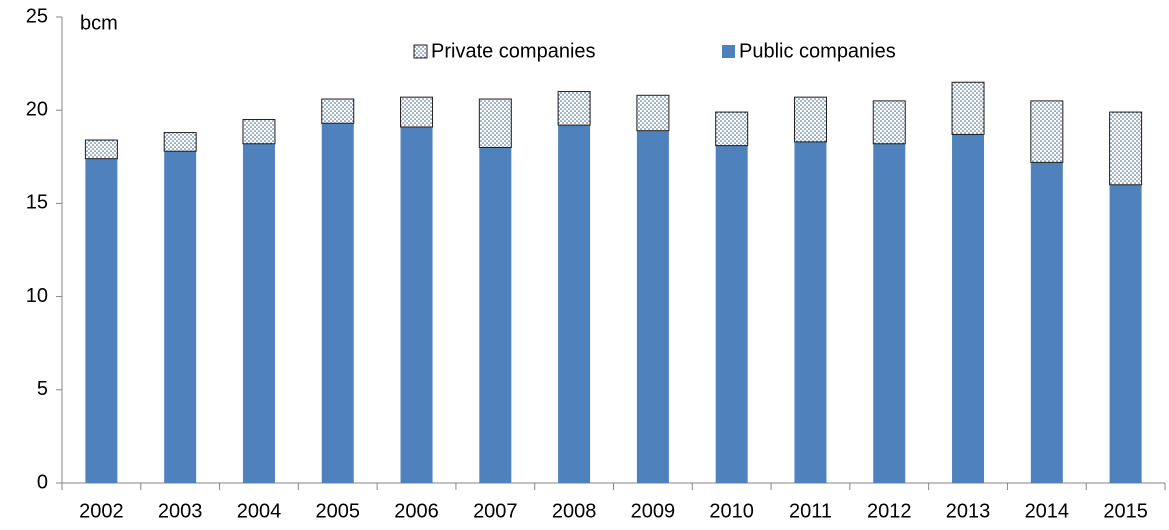 Image resolution: width=1169 pixels, height=530 pixels. What do you see at coordinates (817, 51) in the screenshot?
I see `legend-label: Public companies` at bounding box center [817, 51].